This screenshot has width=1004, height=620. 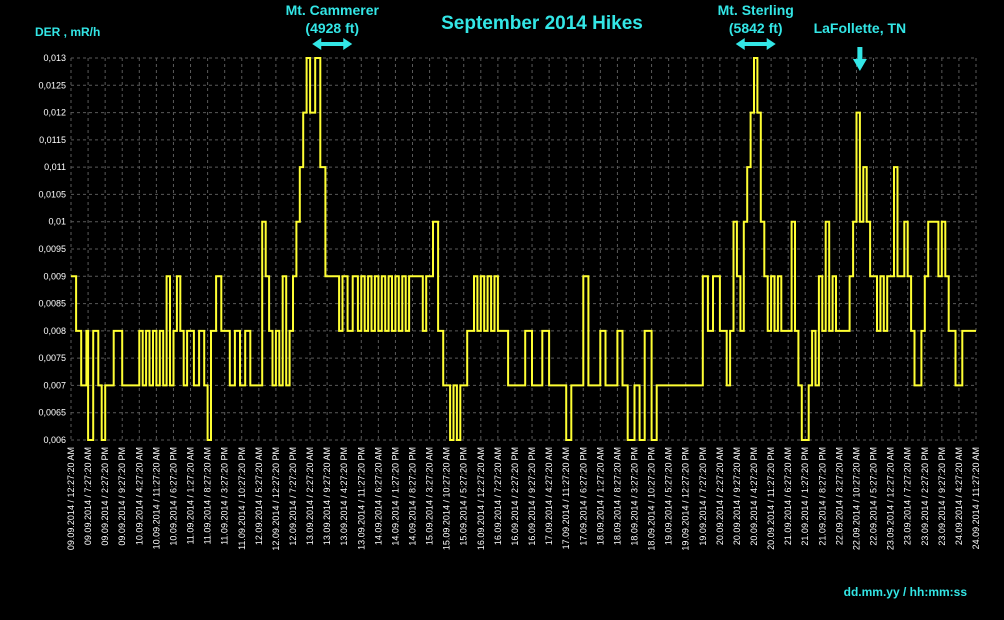 I want to click on annotation-sublabel: (5842 ft), so click(x=756, y=28).